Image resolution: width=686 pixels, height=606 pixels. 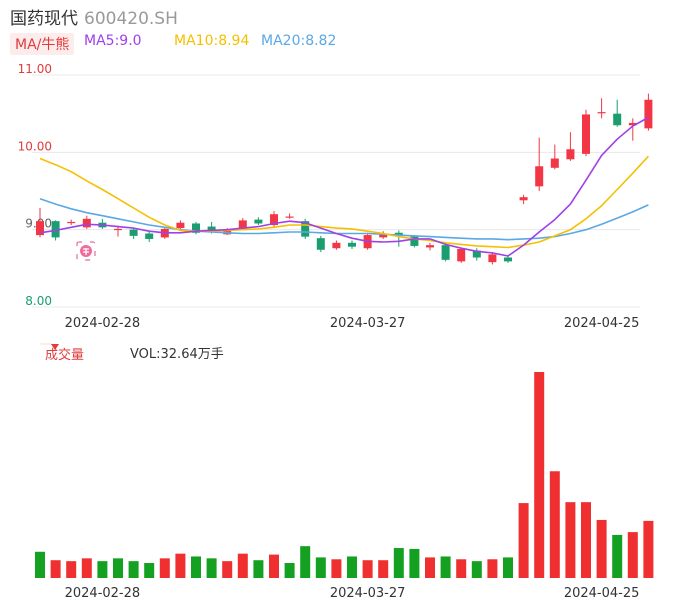 I want to click on volume-indicator-dropdown: 成交量, so click(x=62, y=353).